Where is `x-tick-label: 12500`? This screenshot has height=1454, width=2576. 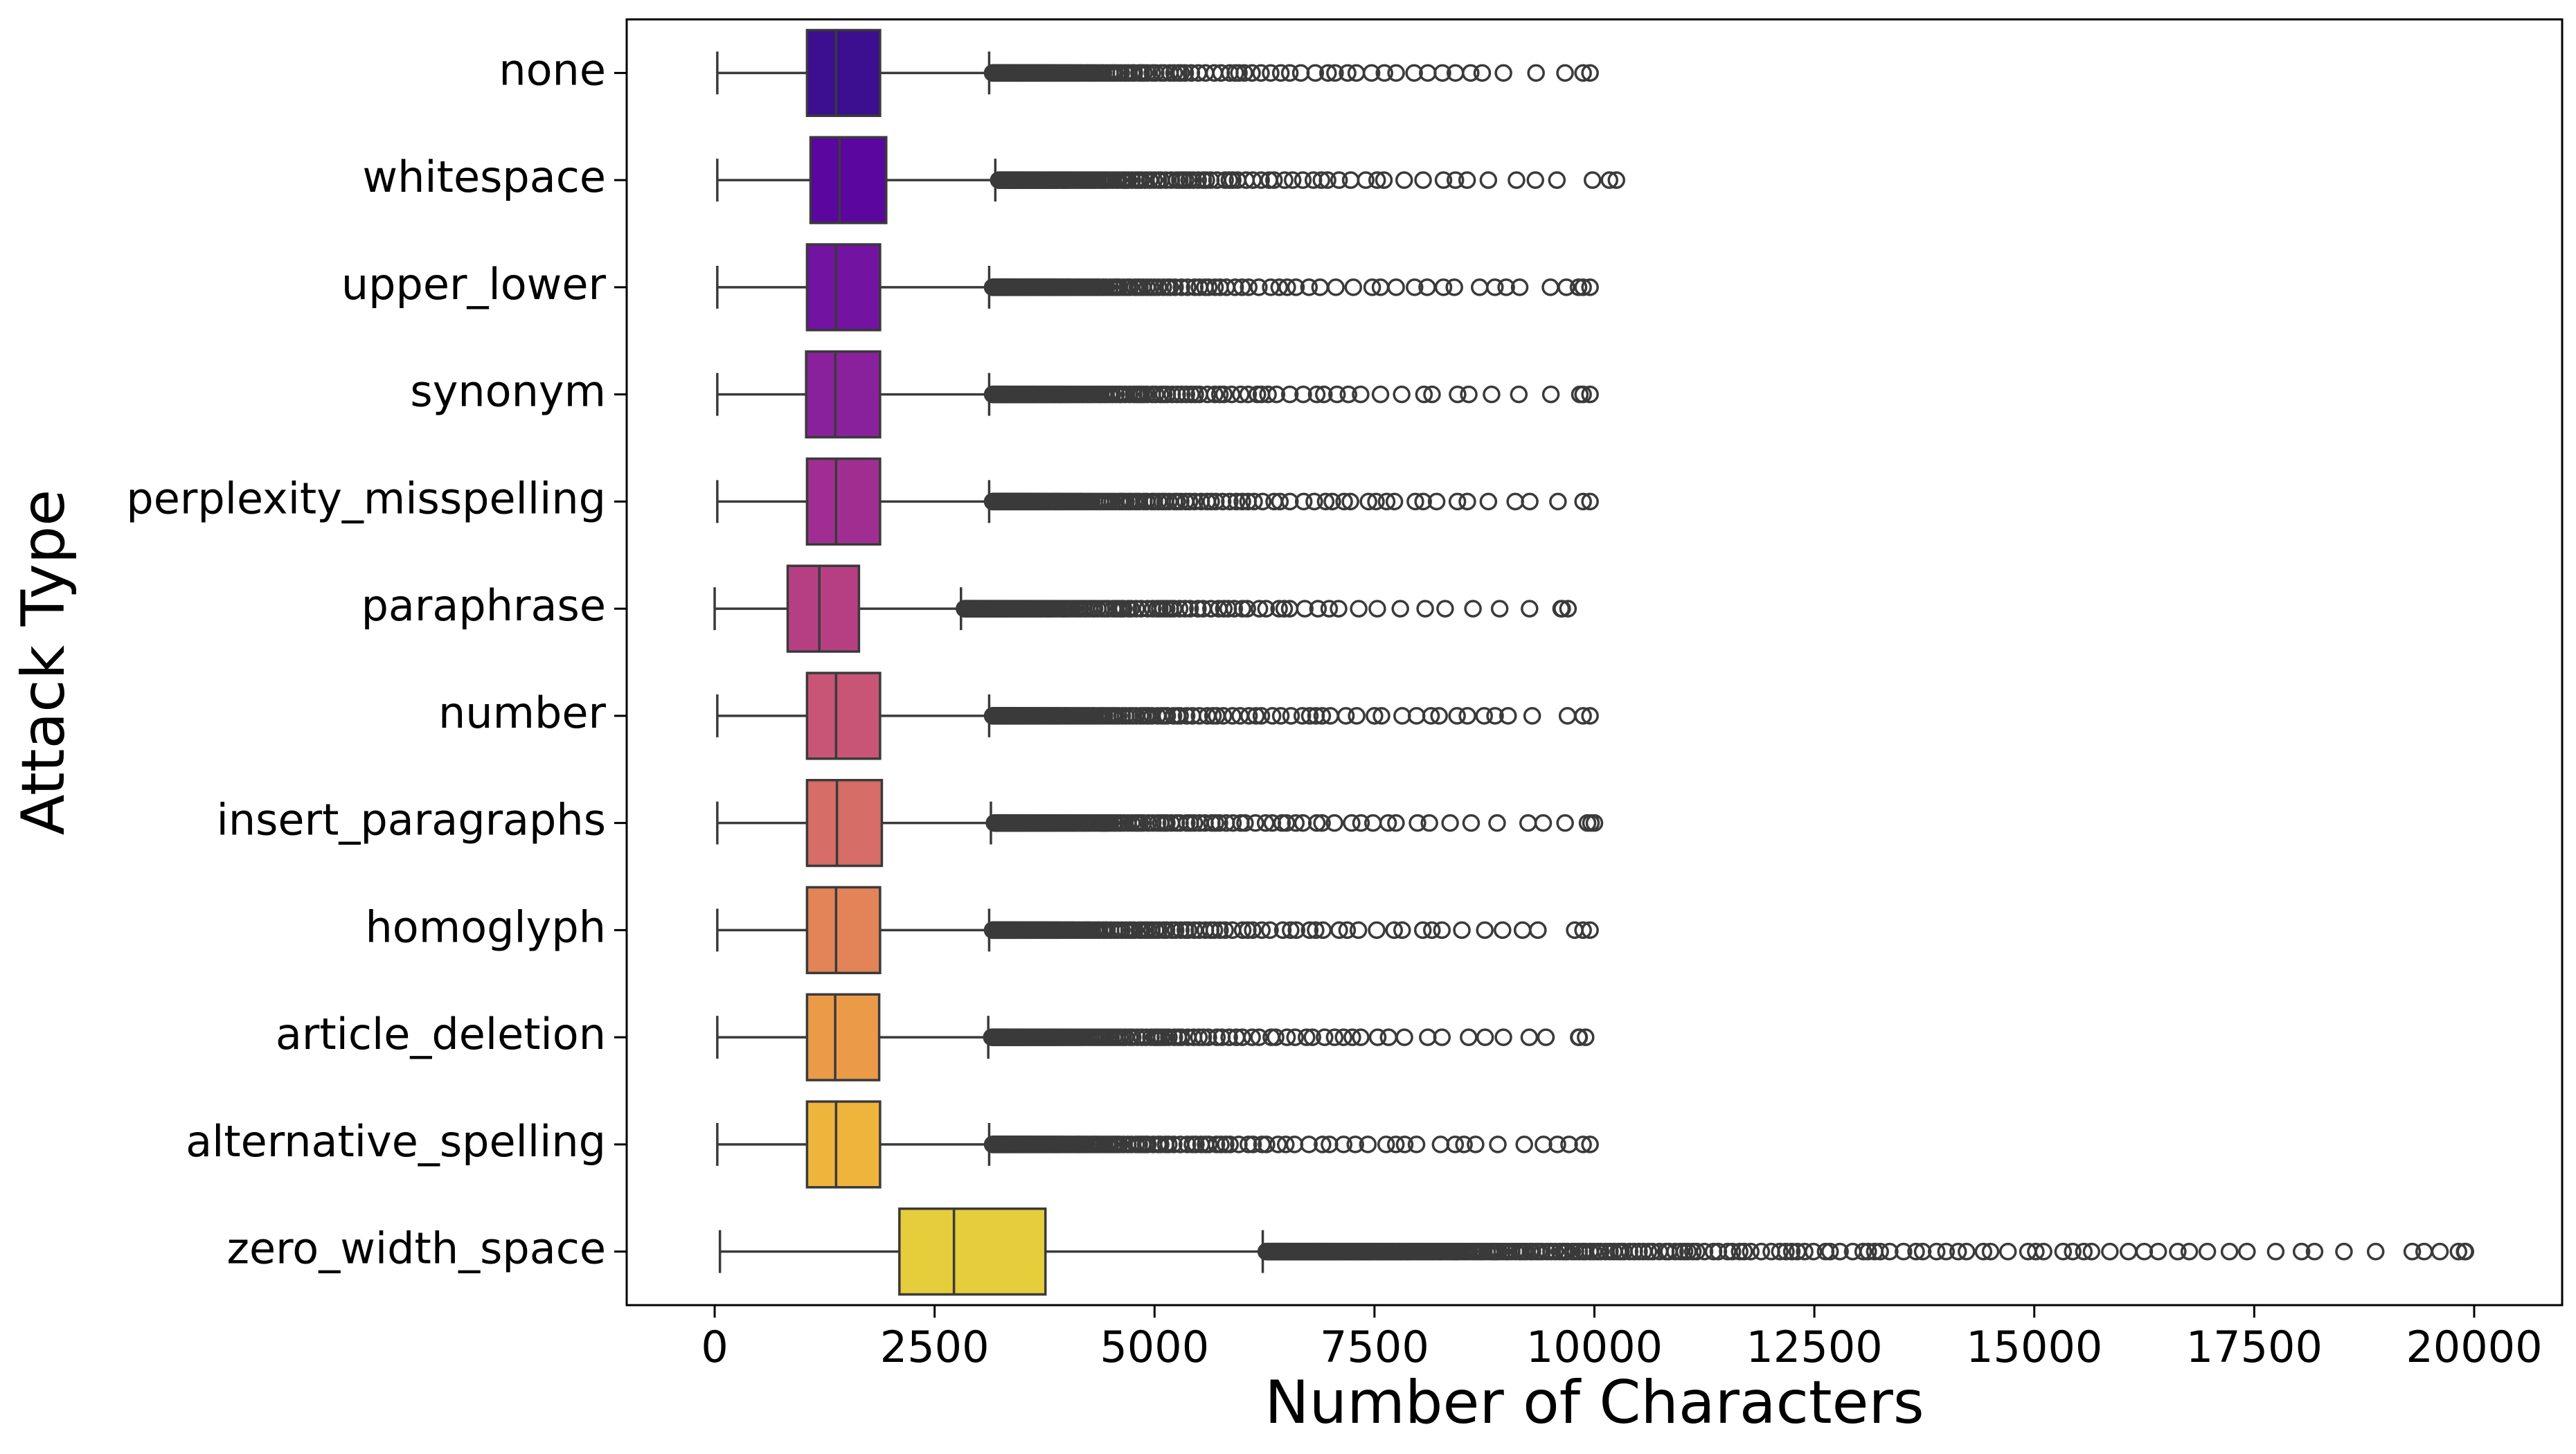 x-tick-label: 12500 is located at coordinates (1814, 1347).